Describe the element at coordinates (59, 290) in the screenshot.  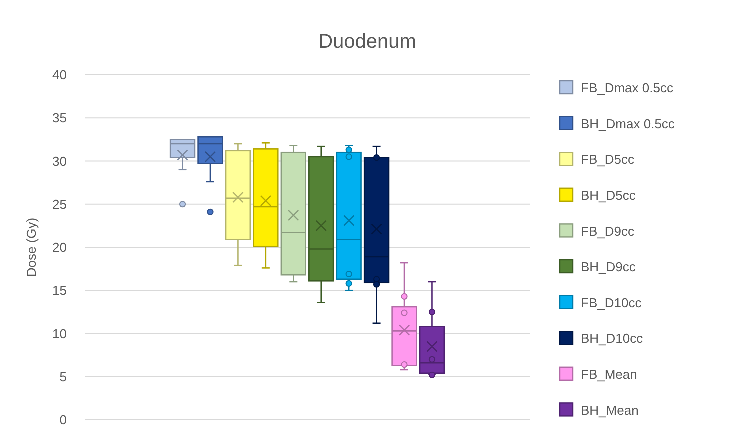
I see `y-tick-label: 15` at that location.